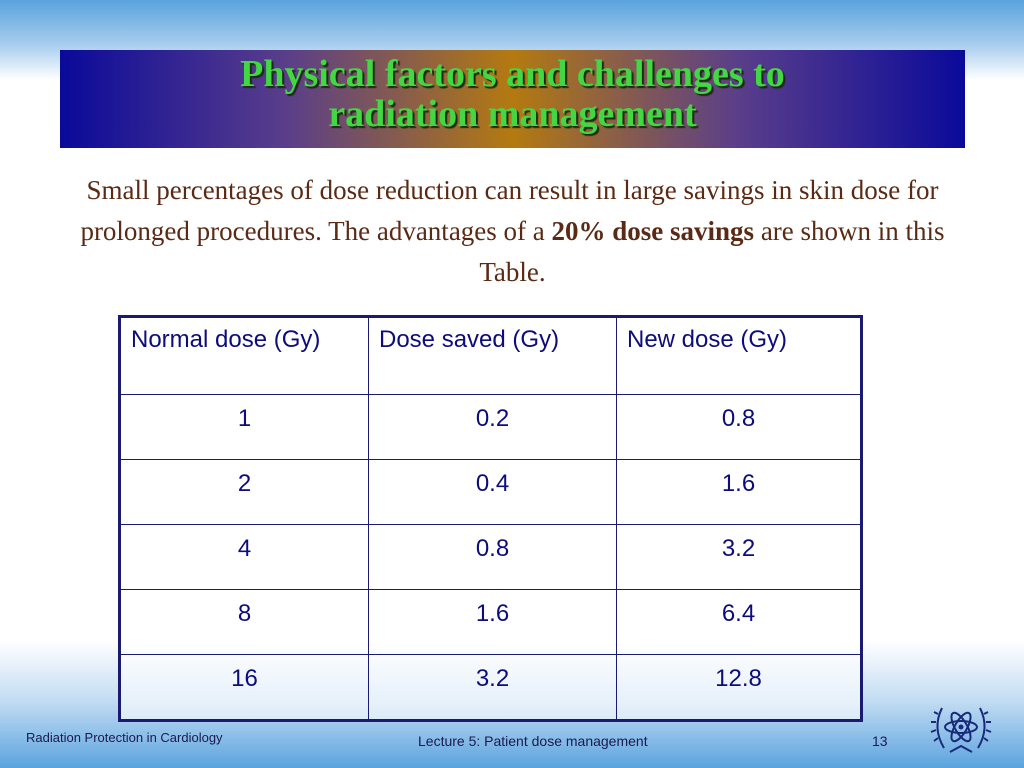  I want to click on table-row: 4 0.8 3.2, so click(490, 556).